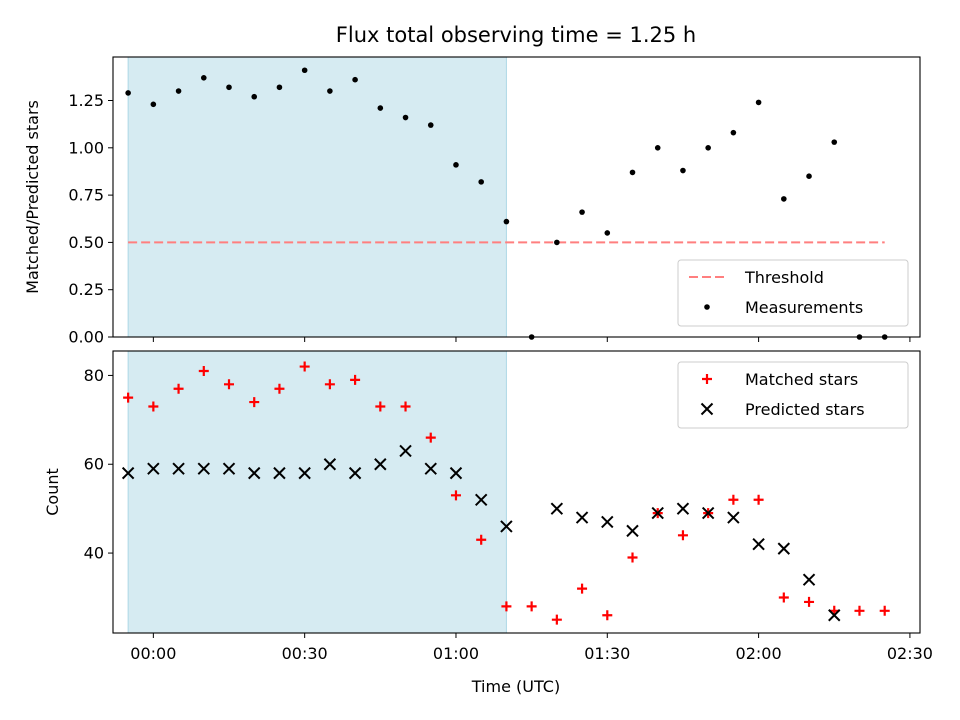 The height and width of the screenshot is (720, 960). I want to click on chart-title: Flux total observing time = 1.25 h, so click(516, 35).